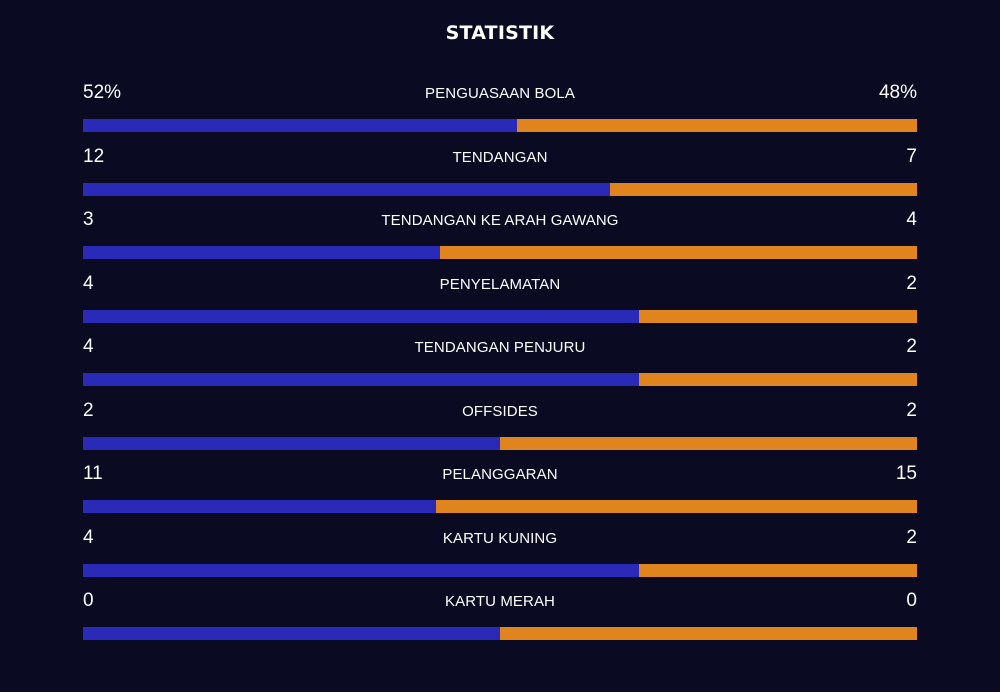 Image resolution: width=1000 pixels, height=692 pixels. Describe the element at coordinates (500, 93) in the screenshot. I see `stat-label: PENGUASAAN BOLA` at that location.